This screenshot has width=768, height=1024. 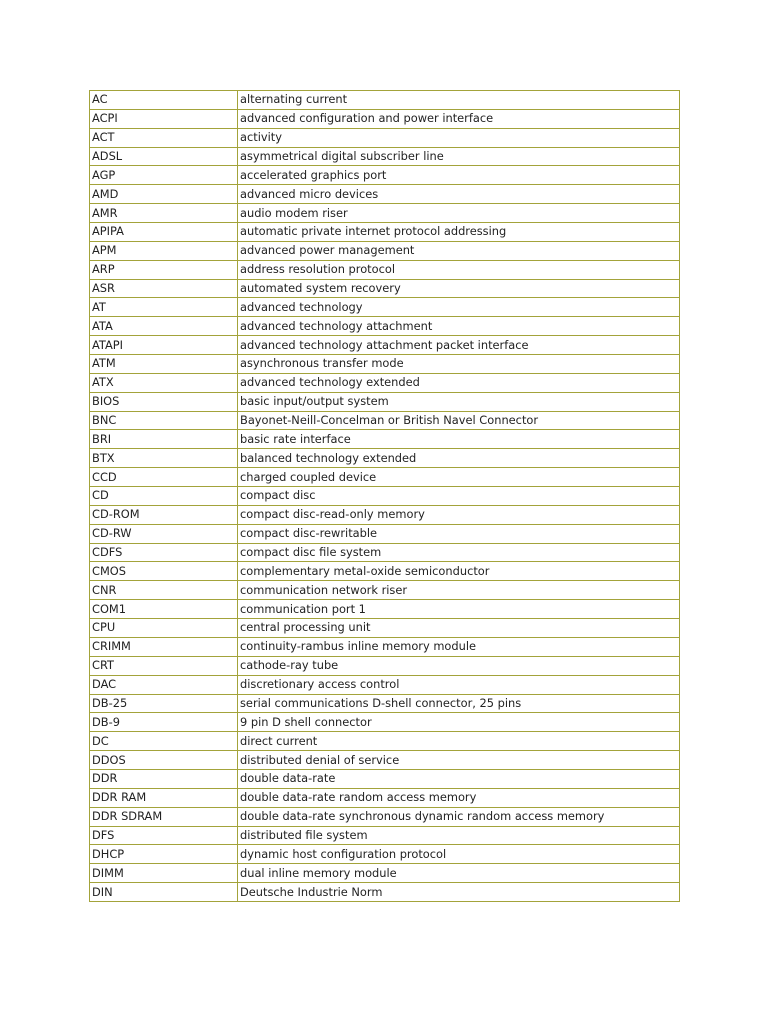 I want to click on acronym-cell: DDR SDRAM, so click(x=163, y=816).